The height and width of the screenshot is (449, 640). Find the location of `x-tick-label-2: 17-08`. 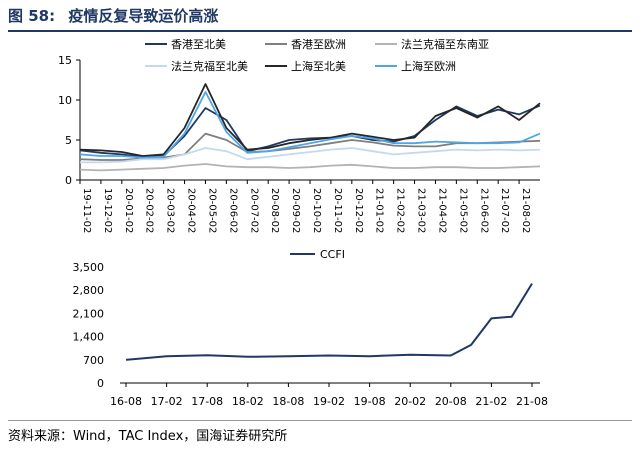

x-tick-label-2: 17-08 is located at coordinates (207, 401).